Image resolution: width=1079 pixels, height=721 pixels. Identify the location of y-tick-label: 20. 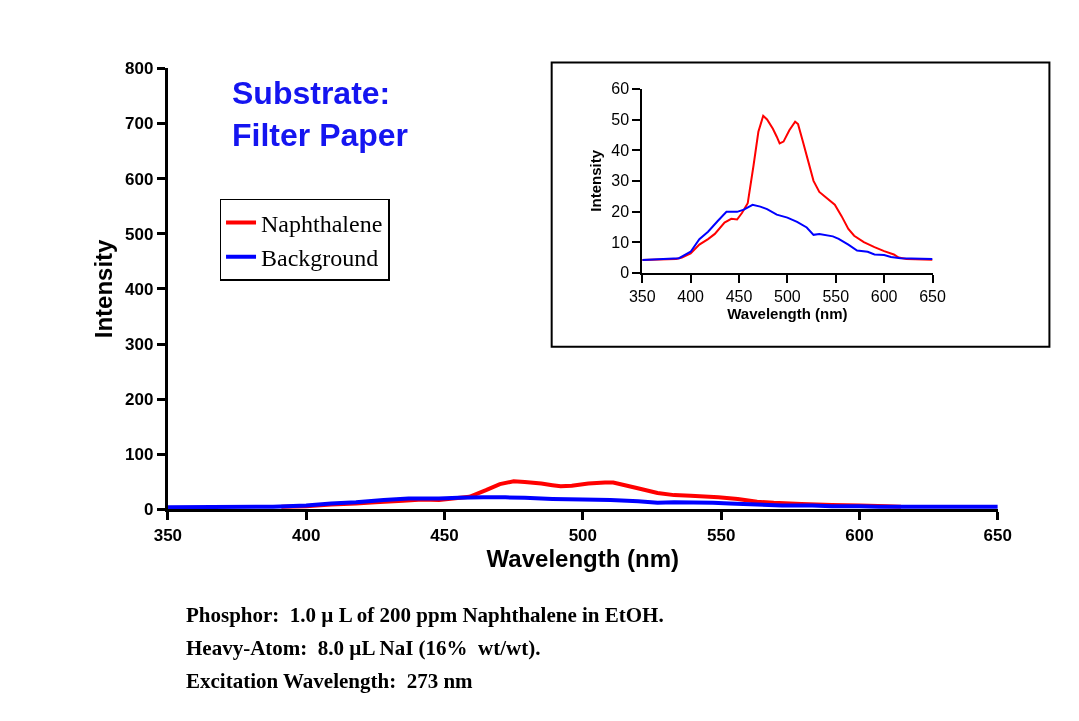
(620, 212).